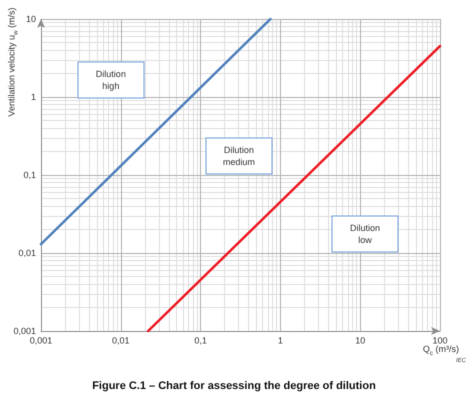 This screenshot has width=468, height=401. I want to click on y-tick-label: 10, so click(31, 19).